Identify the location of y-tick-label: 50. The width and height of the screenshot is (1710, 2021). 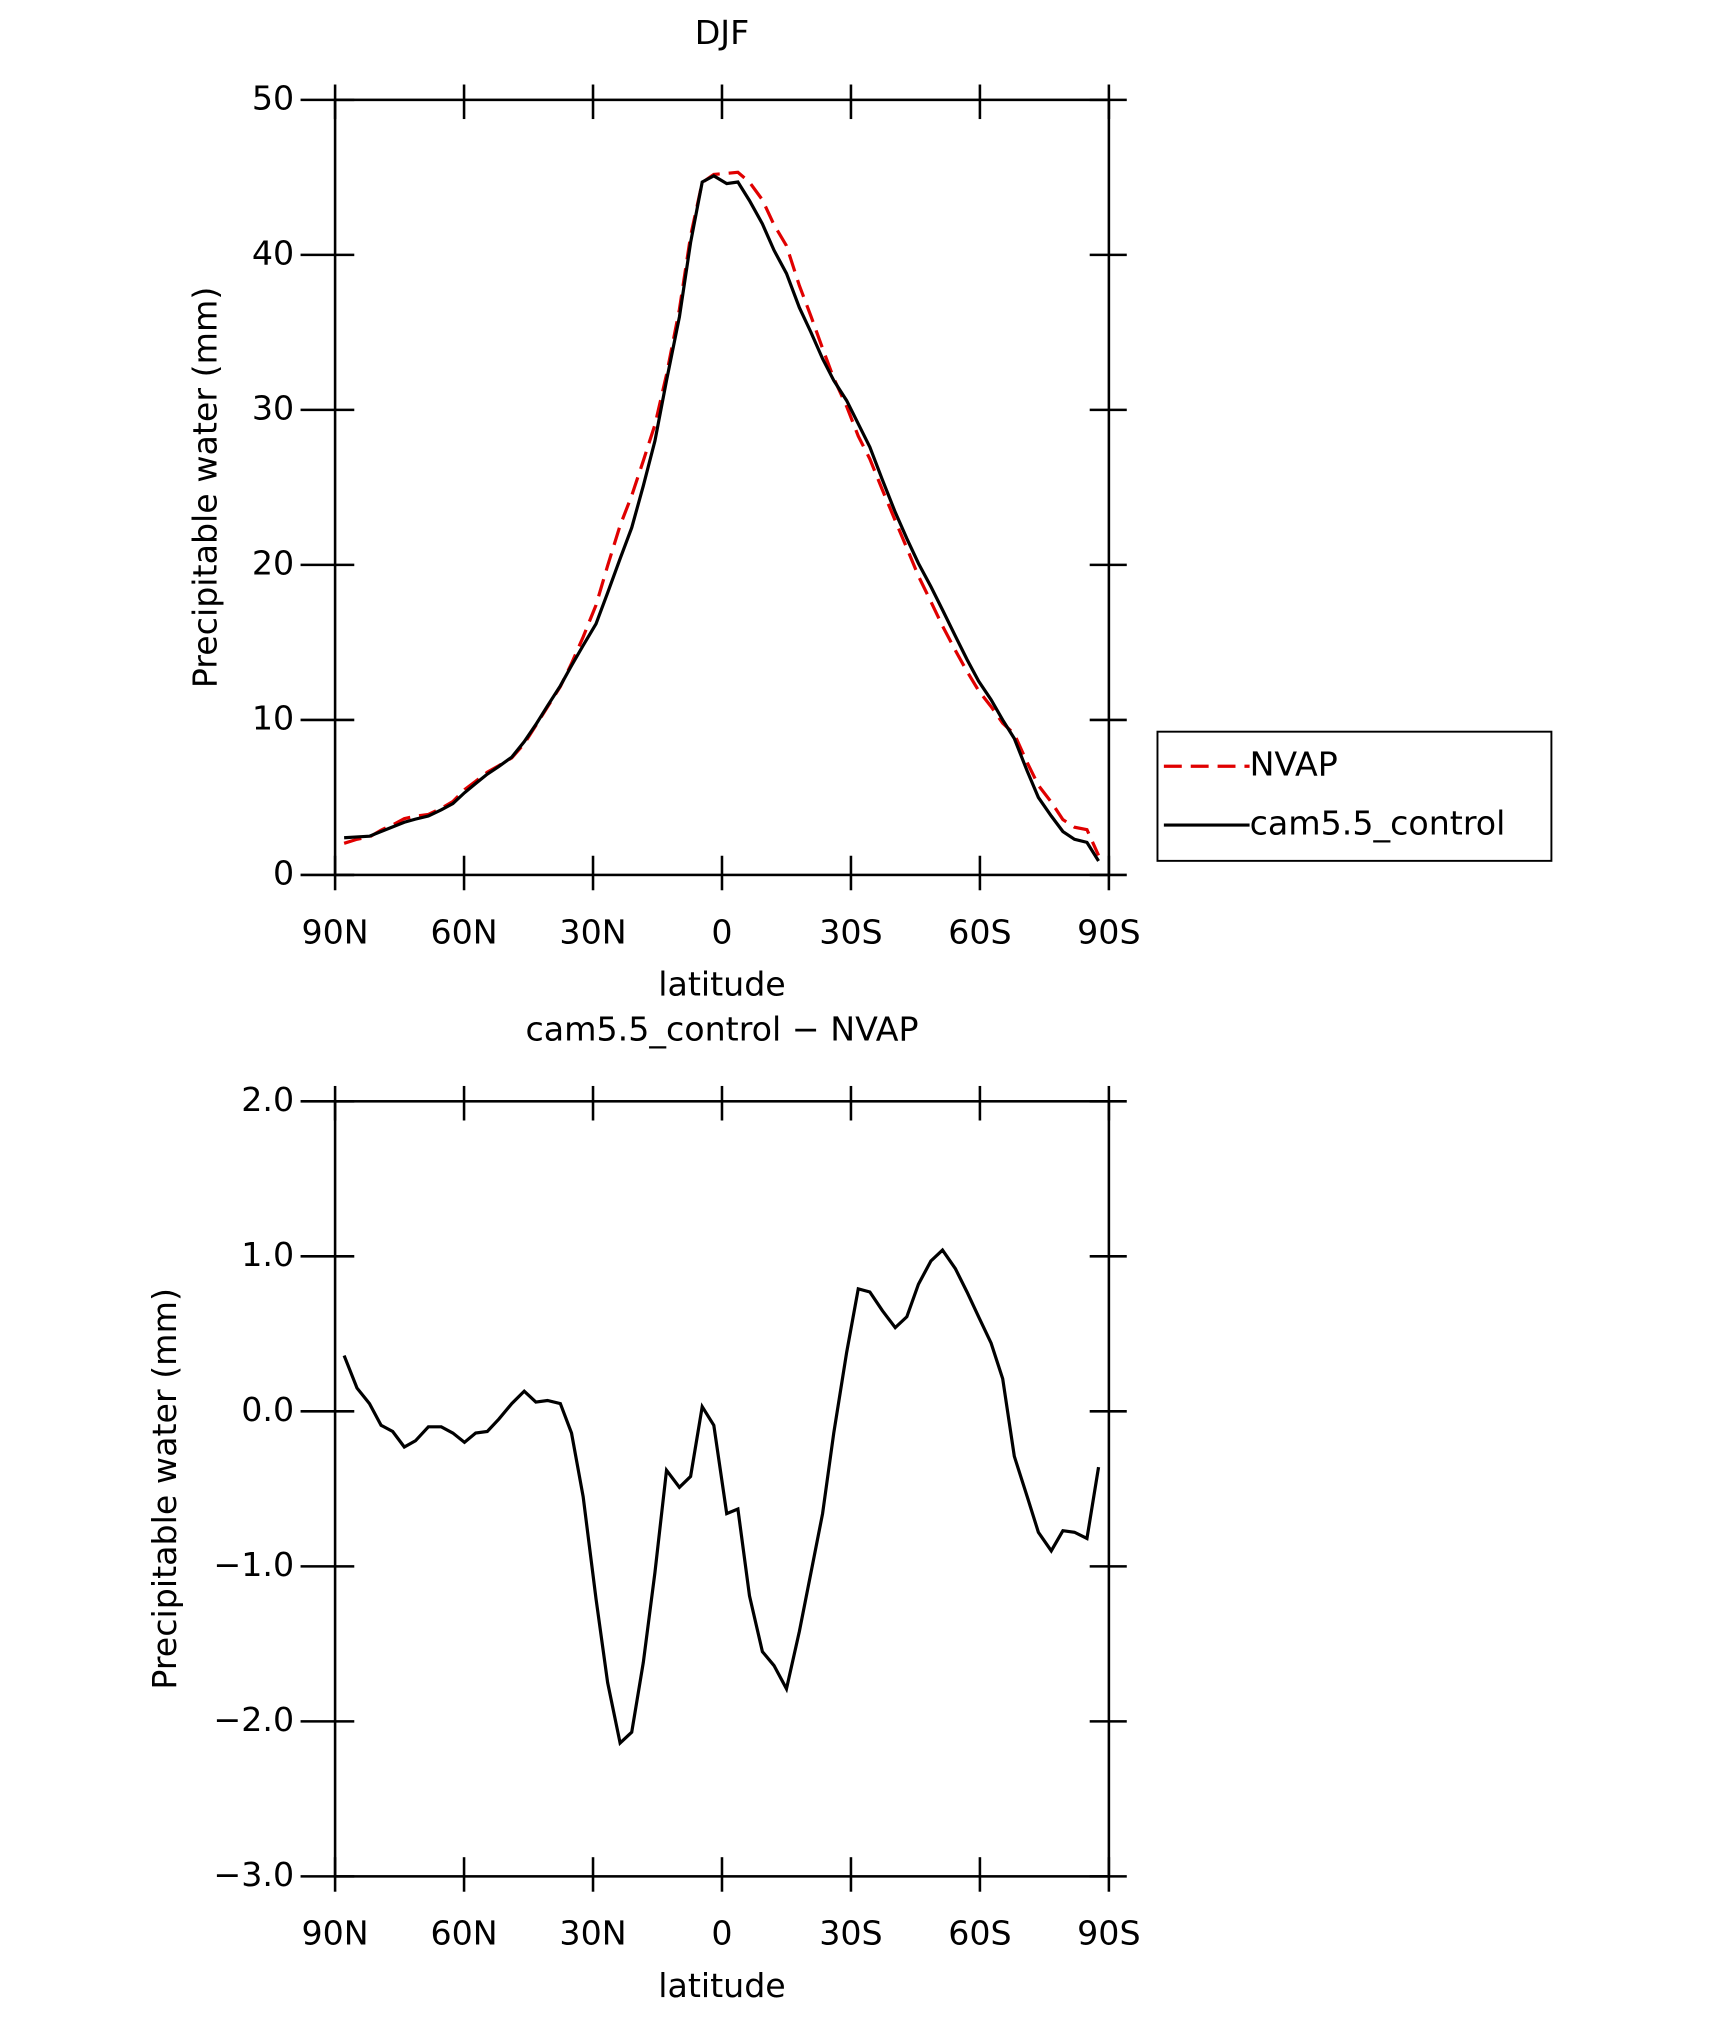
(273, 97).